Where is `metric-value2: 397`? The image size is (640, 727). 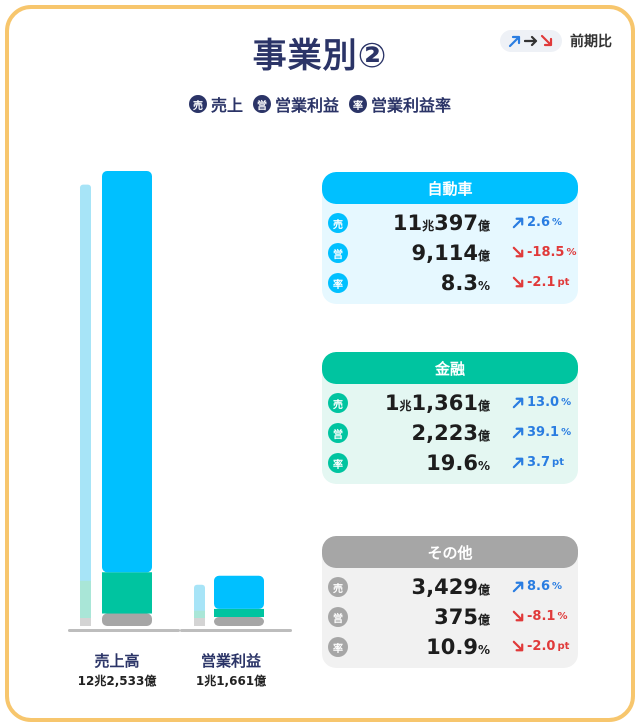 metric-value2: 397 is located at coordinates (456, 223).